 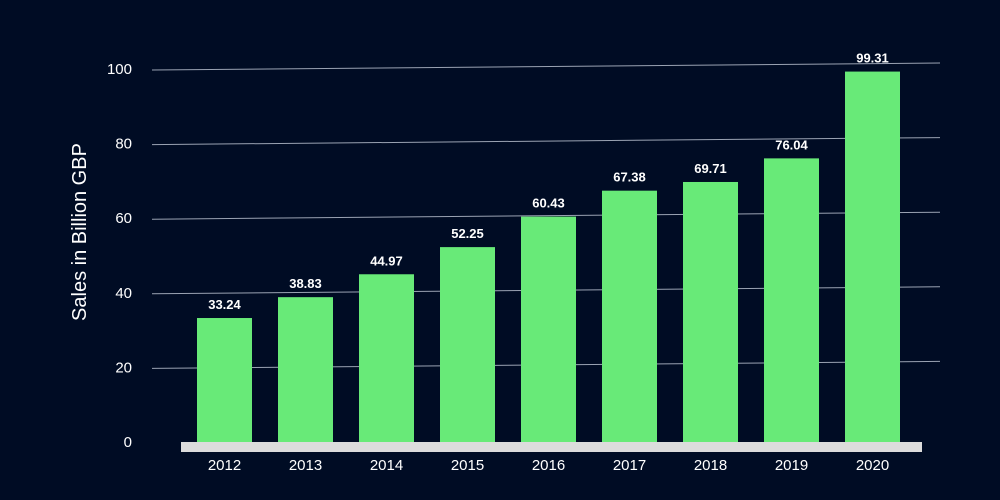 What do you see at coordinates (629, 316) in the screenshot?
I see `bar-2017` at bounding box center [629, 316].